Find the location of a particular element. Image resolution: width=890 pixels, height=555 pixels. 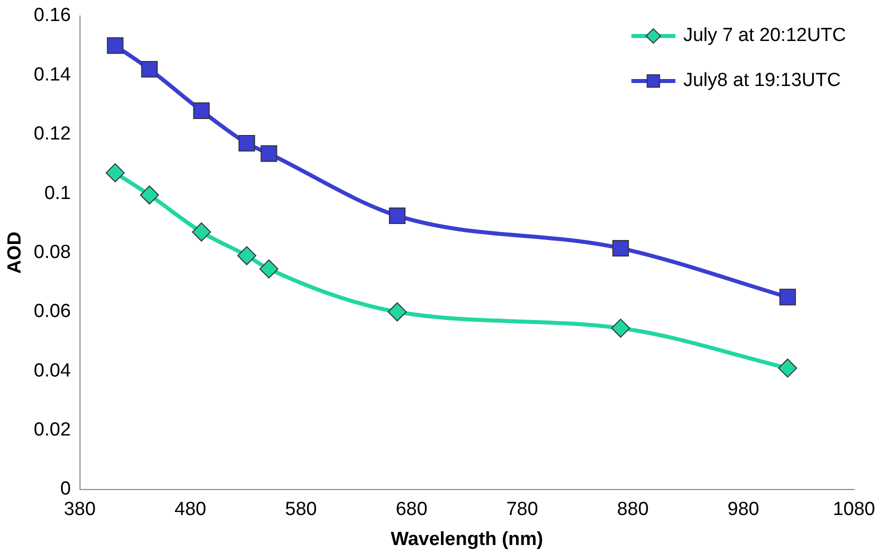

x-axis-title: Wavelength (nm) is located at coordinates (467, 539).